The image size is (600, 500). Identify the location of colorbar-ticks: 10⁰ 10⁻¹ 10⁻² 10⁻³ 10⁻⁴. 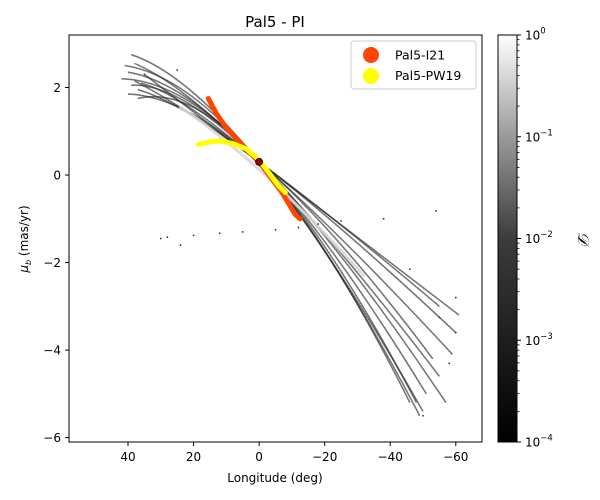
(535, 238).